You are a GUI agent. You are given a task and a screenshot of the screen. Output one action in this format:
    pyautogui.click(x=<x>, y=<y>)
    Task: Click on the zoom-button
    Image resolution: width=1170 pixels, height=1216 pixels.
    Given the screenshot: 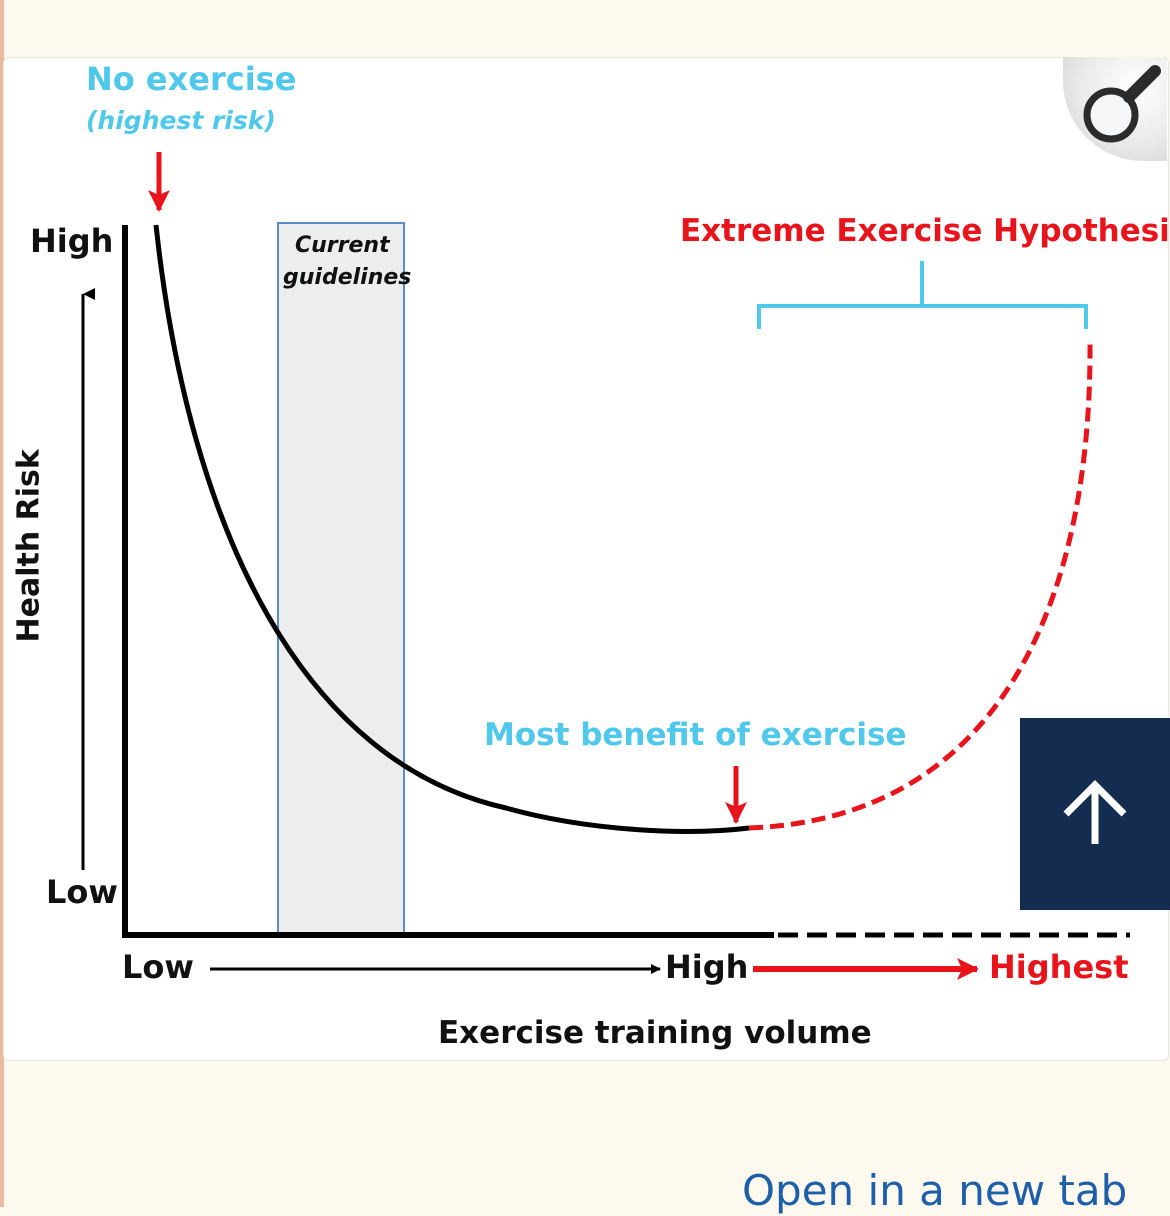 What is the action you would take?
    pyautogui.click(x=1115, y=109)
    